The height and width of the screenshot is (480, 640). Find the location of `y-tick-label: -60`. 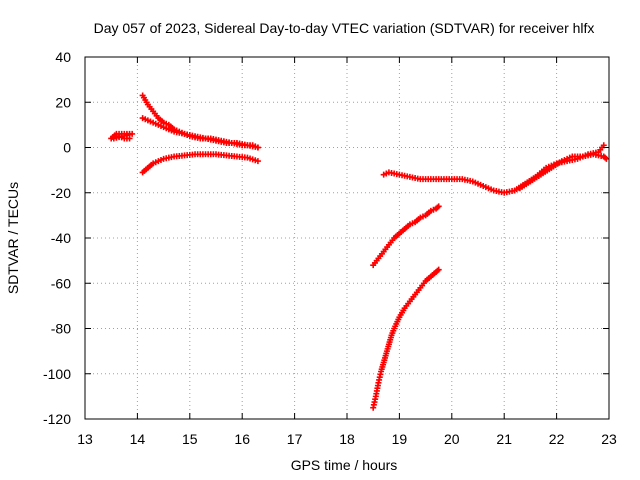

y-tick-label: -60 is located at coordinates (61, 283).